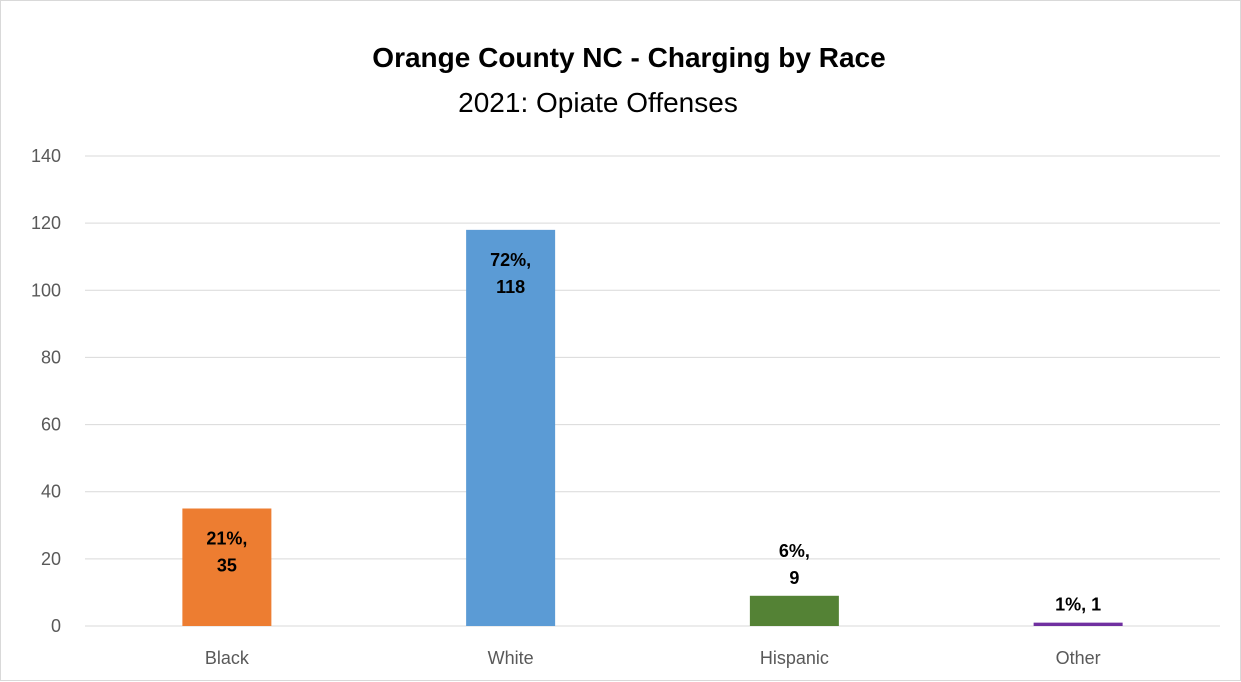 This screenshot has height=682, width=1241. What do you see at coordinates (51, 559) in the screenshot?
I see `y-tick-label: 20` at bounding box center [51, 559].